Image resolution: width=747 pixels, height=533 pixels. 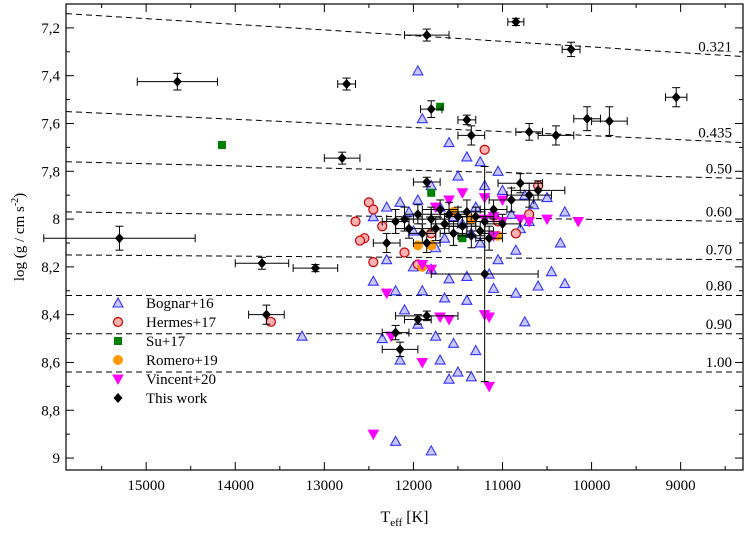 What do you see at coordinates (236, 486) in the screenshot?
I see `x-tick-label: 14000` at bounding box center [236, 486].